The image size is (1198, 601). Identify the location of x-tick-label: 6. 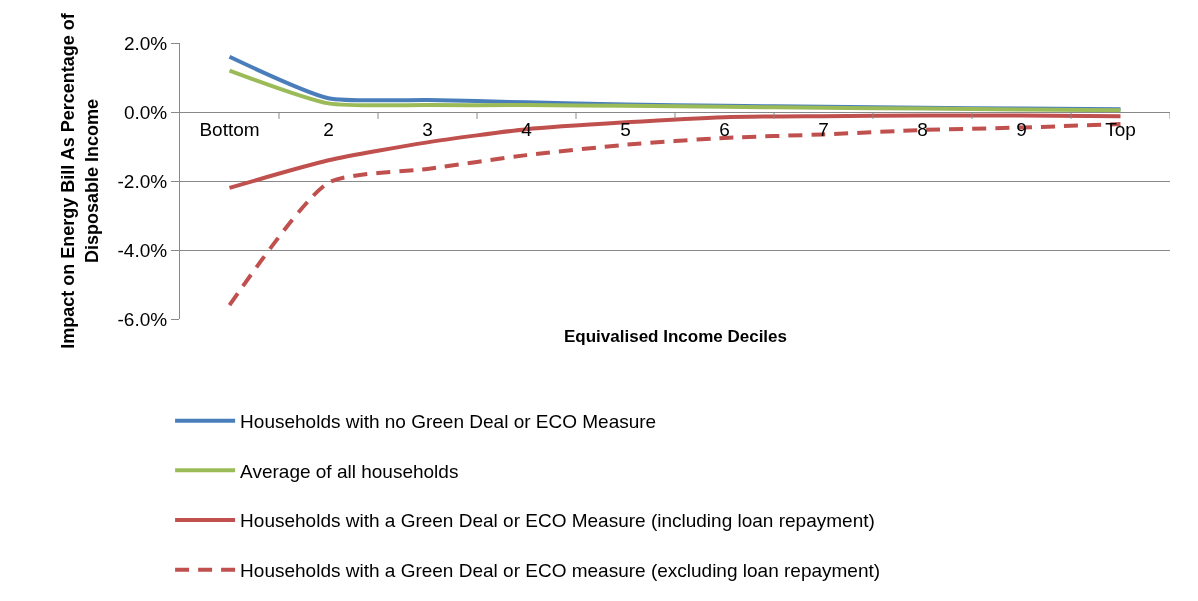
(724, 129).